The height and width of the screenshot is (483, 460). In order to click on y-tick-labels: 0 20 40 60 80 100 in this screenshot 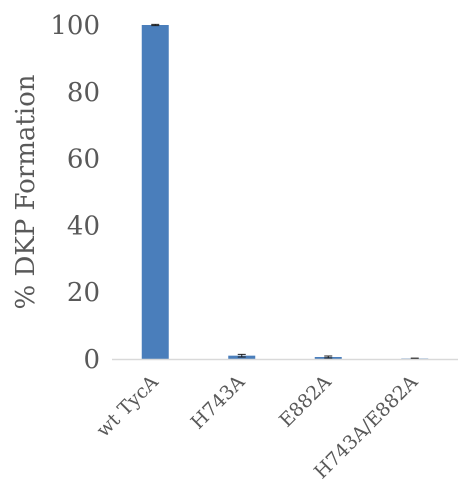, I will do `click(75, 193)`.